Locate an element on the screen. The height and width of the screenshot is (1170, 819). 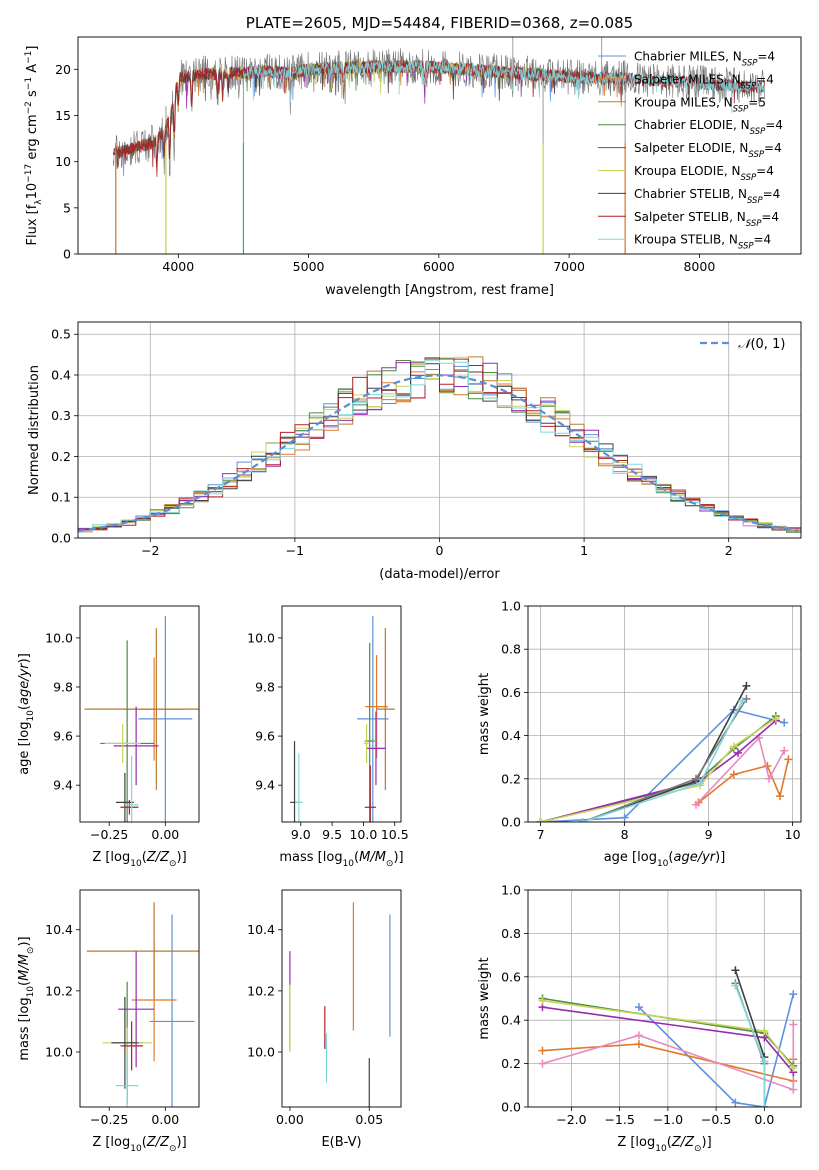
x-tick-label: −1 is located at coordinates (295, 550).